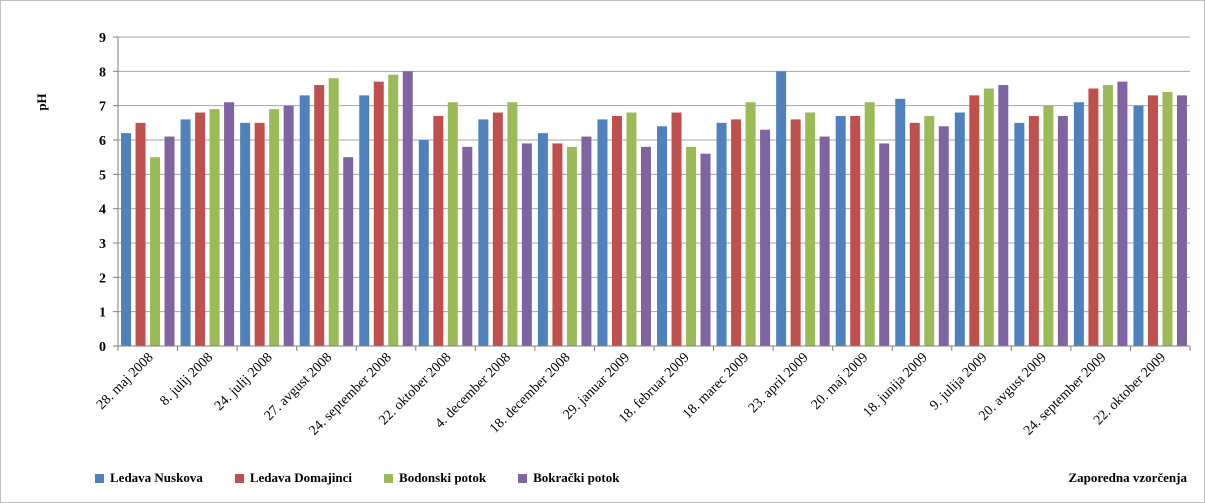  I want to click on y-axis-label: pH, so click(41, 101).